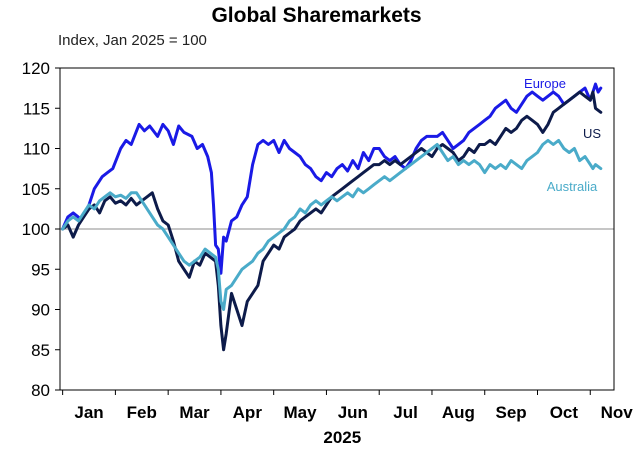 Image resolution: width=633 pixels, height=452 pixels. Describe the element at coordinates (316, 15) in the screenshot. I see `chart-title: Global Sharemarkets` at that location.